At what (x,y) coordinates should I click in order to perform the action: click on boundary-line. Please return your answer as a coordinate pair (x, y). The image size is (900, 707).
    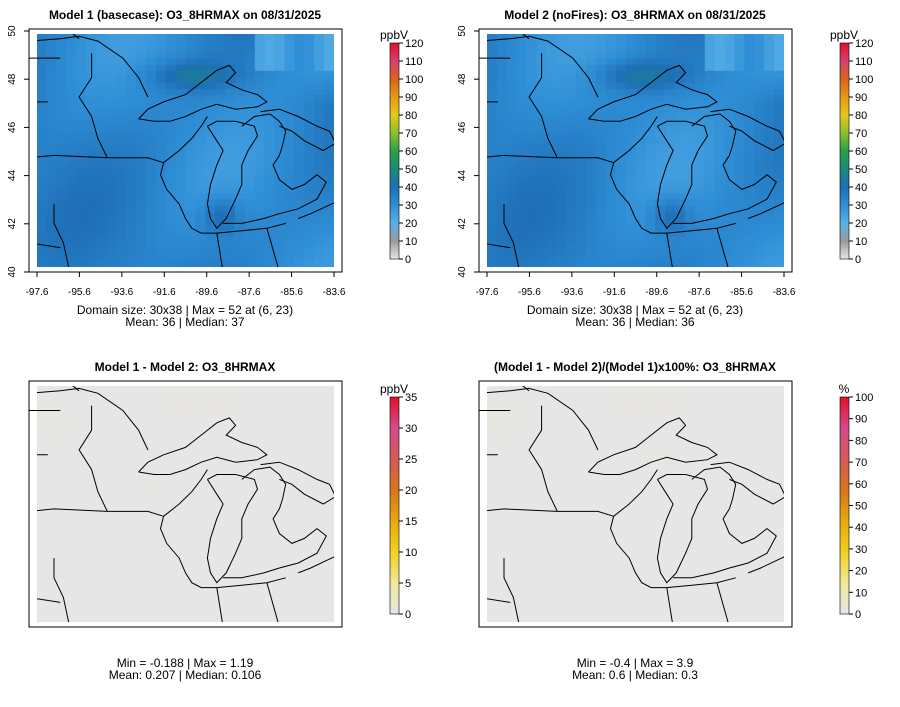
    Looking at the image, I should click on (543, 106).